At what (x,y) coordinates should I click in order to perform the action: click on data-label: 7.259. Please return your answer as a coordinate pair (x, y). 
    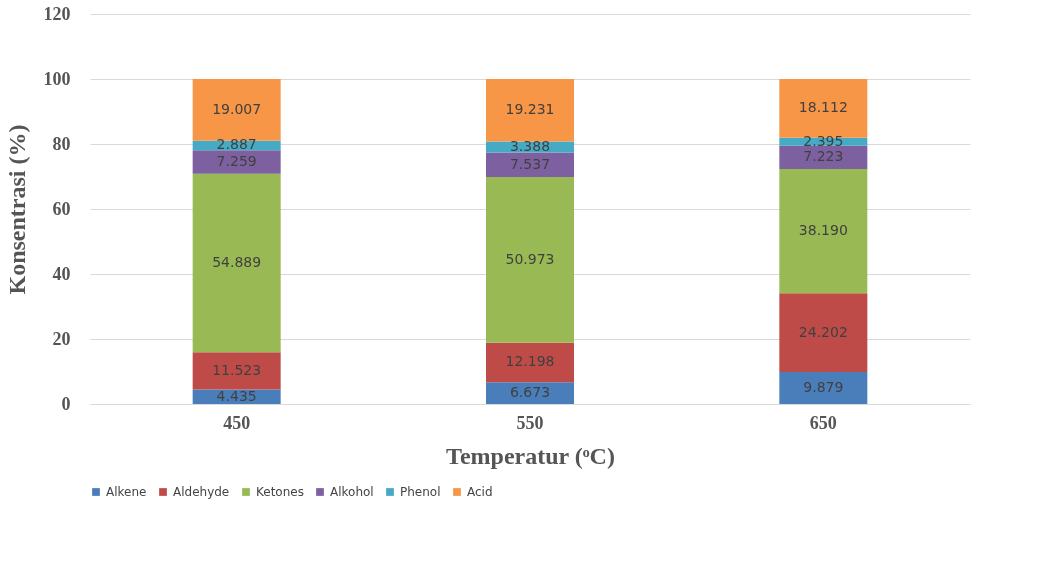
    Looking at the image, I should click on (236, 160).